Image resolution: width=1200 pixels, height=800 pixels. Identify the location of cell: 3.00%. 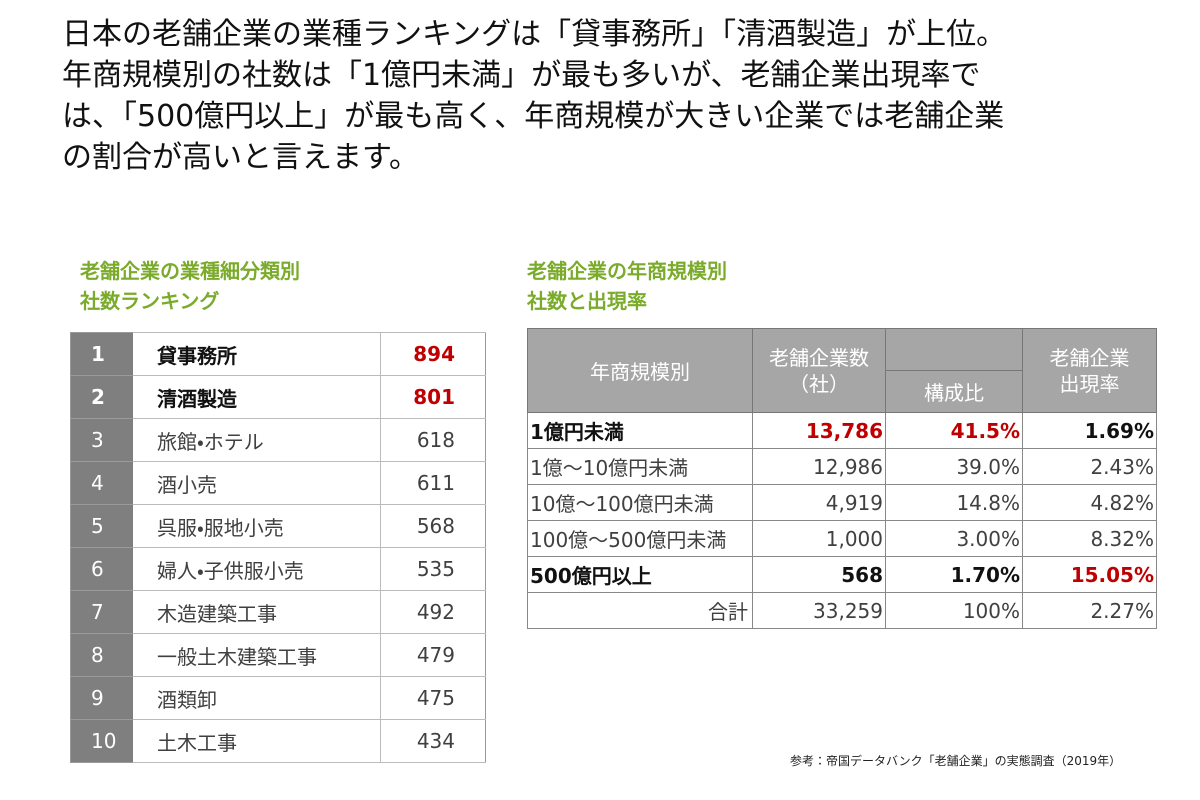
(954, 538).